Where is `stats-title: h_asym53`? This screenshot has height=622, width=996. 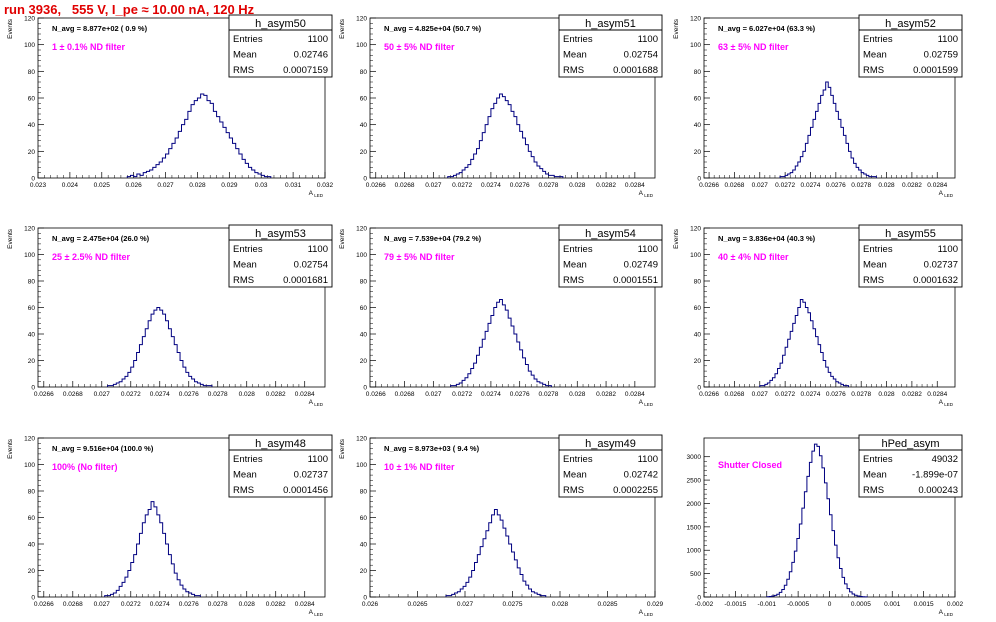
stats-title: h_asym53 is located at coordinates (280, 234).